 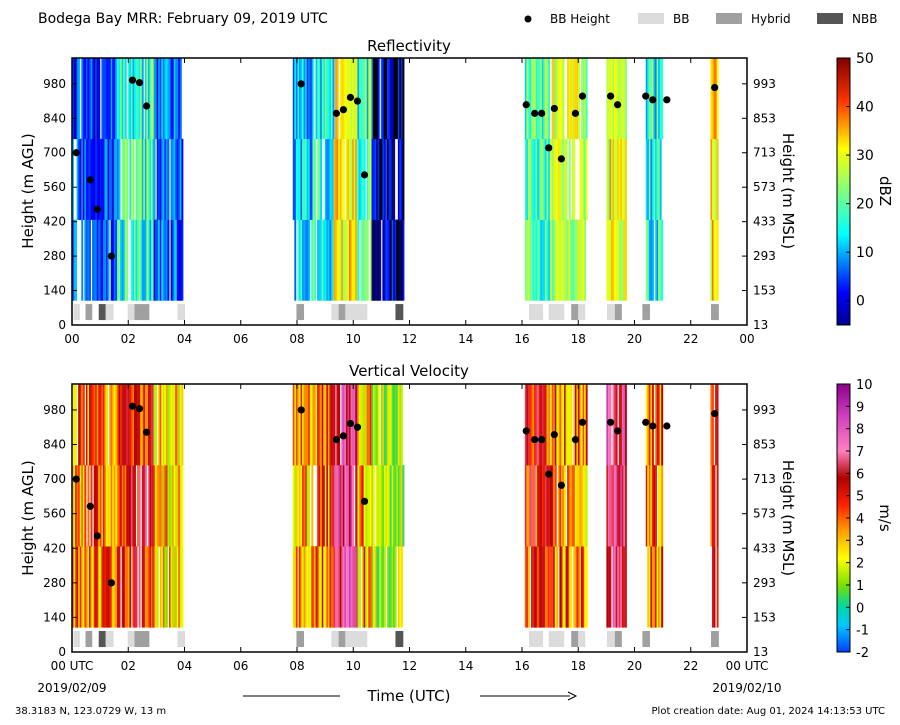 What do you see at coordinates (399, 639) in the screenshot?
I see `bb-class-nbb` at bounding box center [399, 639].